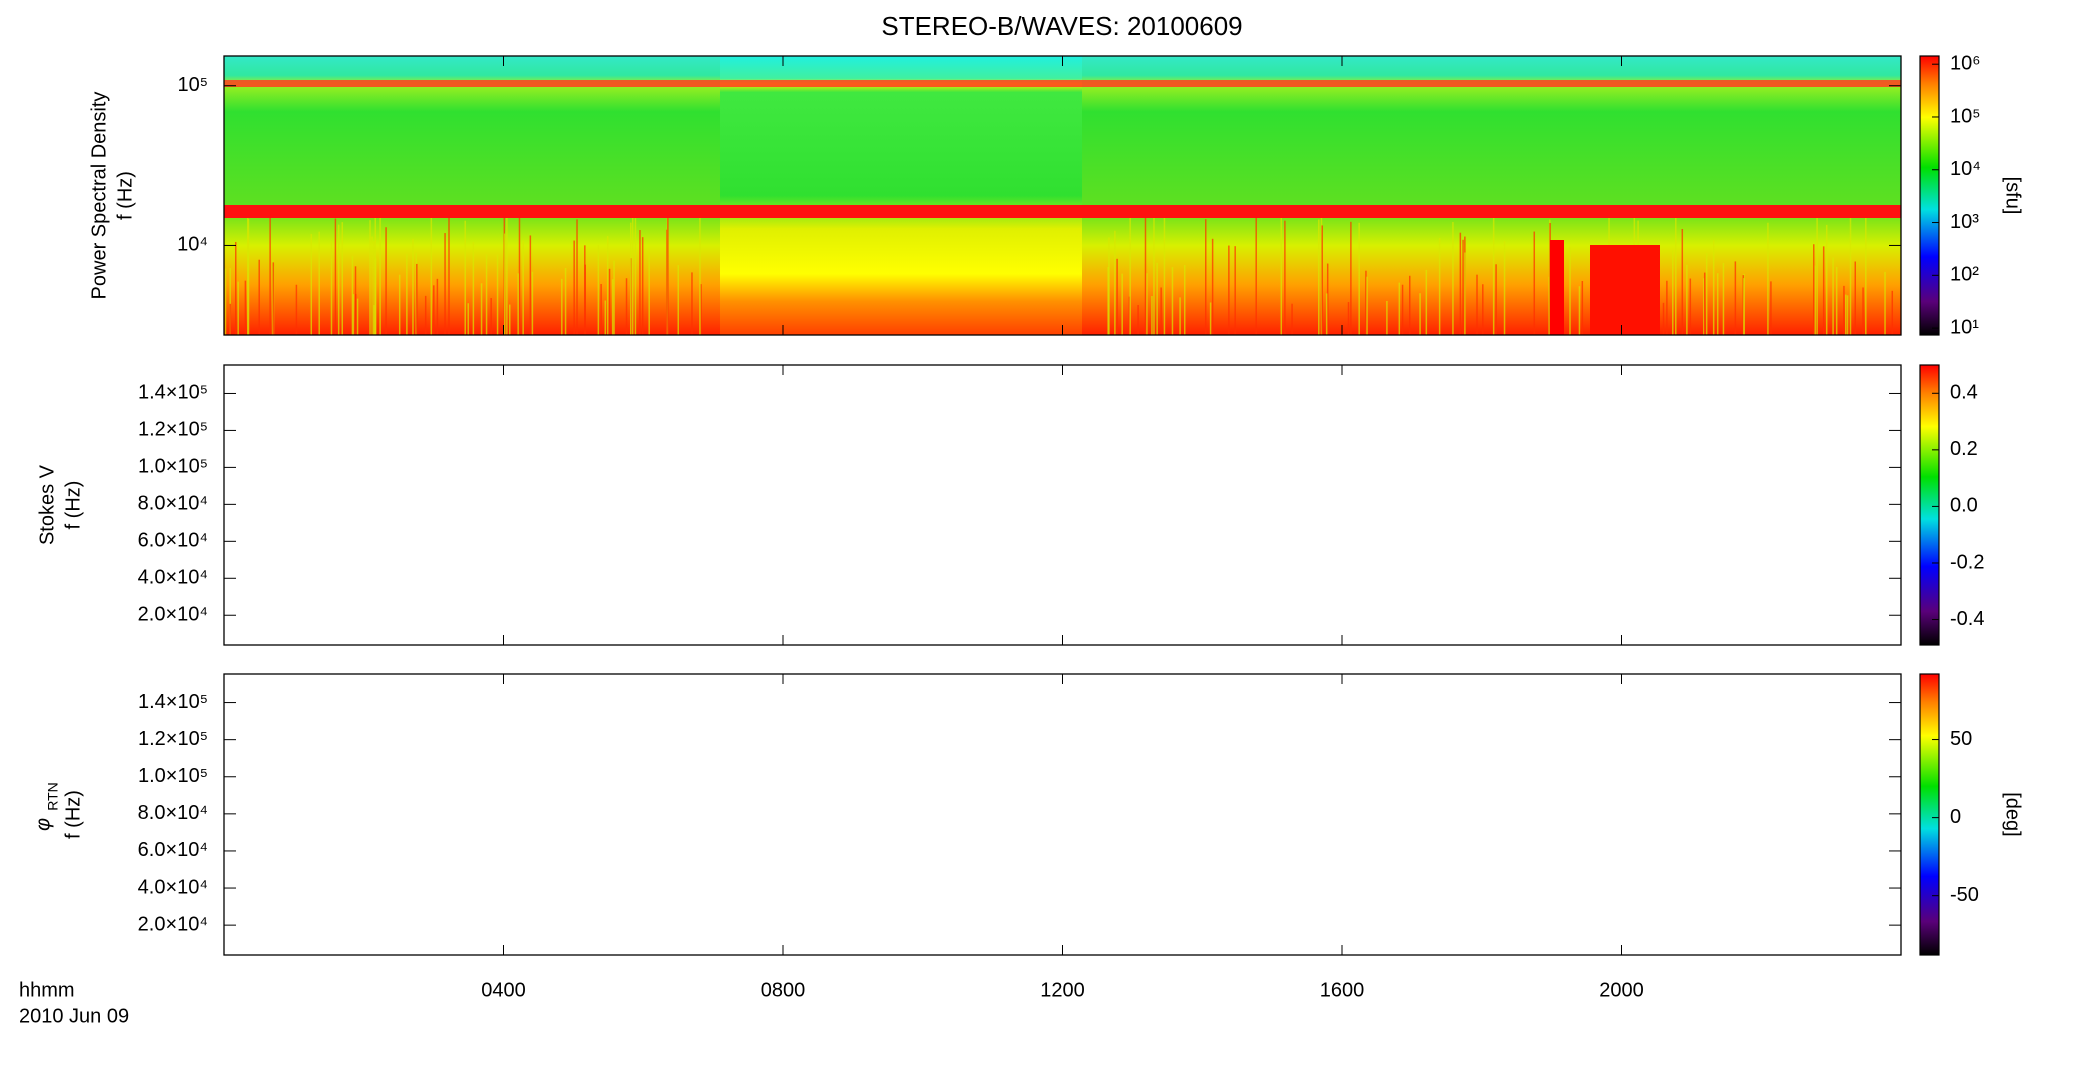 The width and height of the screenshot is (2096, 1080). I want to click on colorbar-tick-label: -0.2, so click(1967, 562).